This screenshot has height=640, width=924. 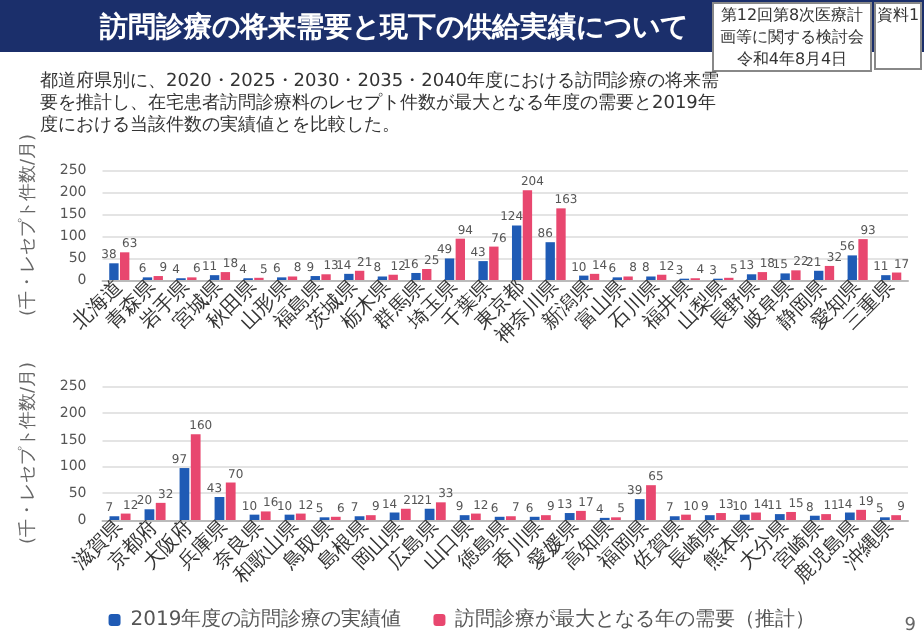 I want to click on text: 第12回第8次医療計画等に関する検討会, so click(x=792, y=26).